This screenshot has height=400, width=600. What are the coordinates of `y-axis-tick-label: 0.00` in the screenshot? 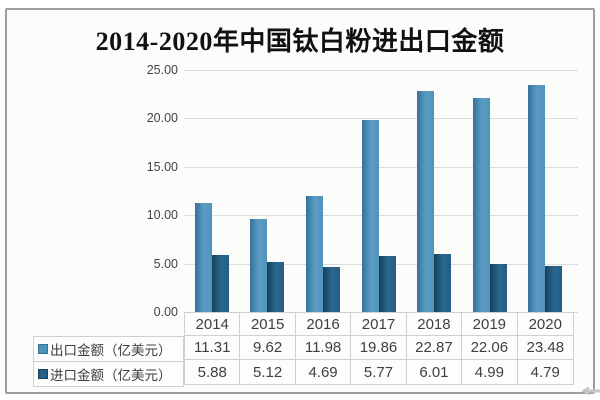 It's located at (165, 312).